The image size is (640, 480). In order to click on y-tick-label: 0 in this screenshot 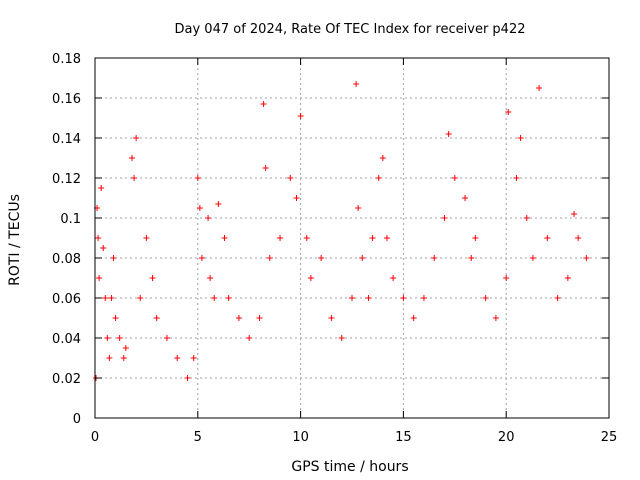, I will do `click(77, 419)`.